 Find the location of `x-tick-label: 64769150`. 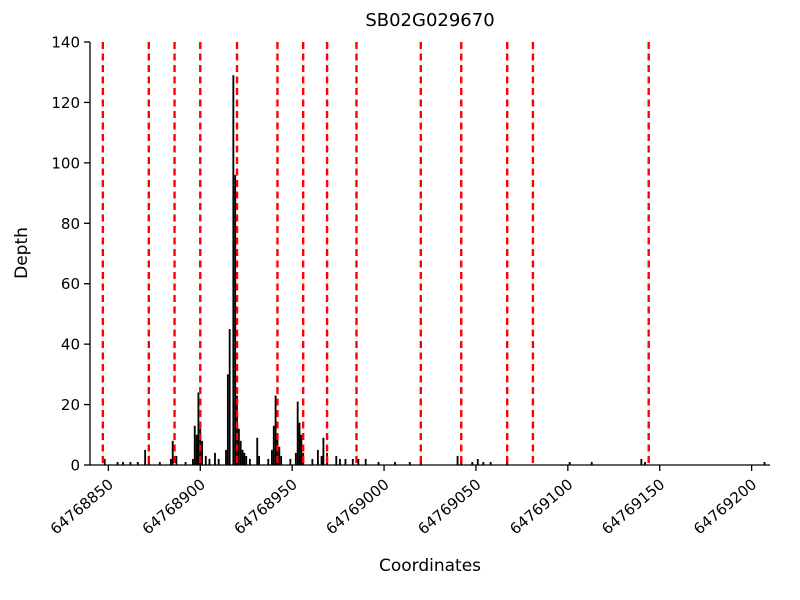

x-tick-label: 64769150 is located at coordinates (633, 506).